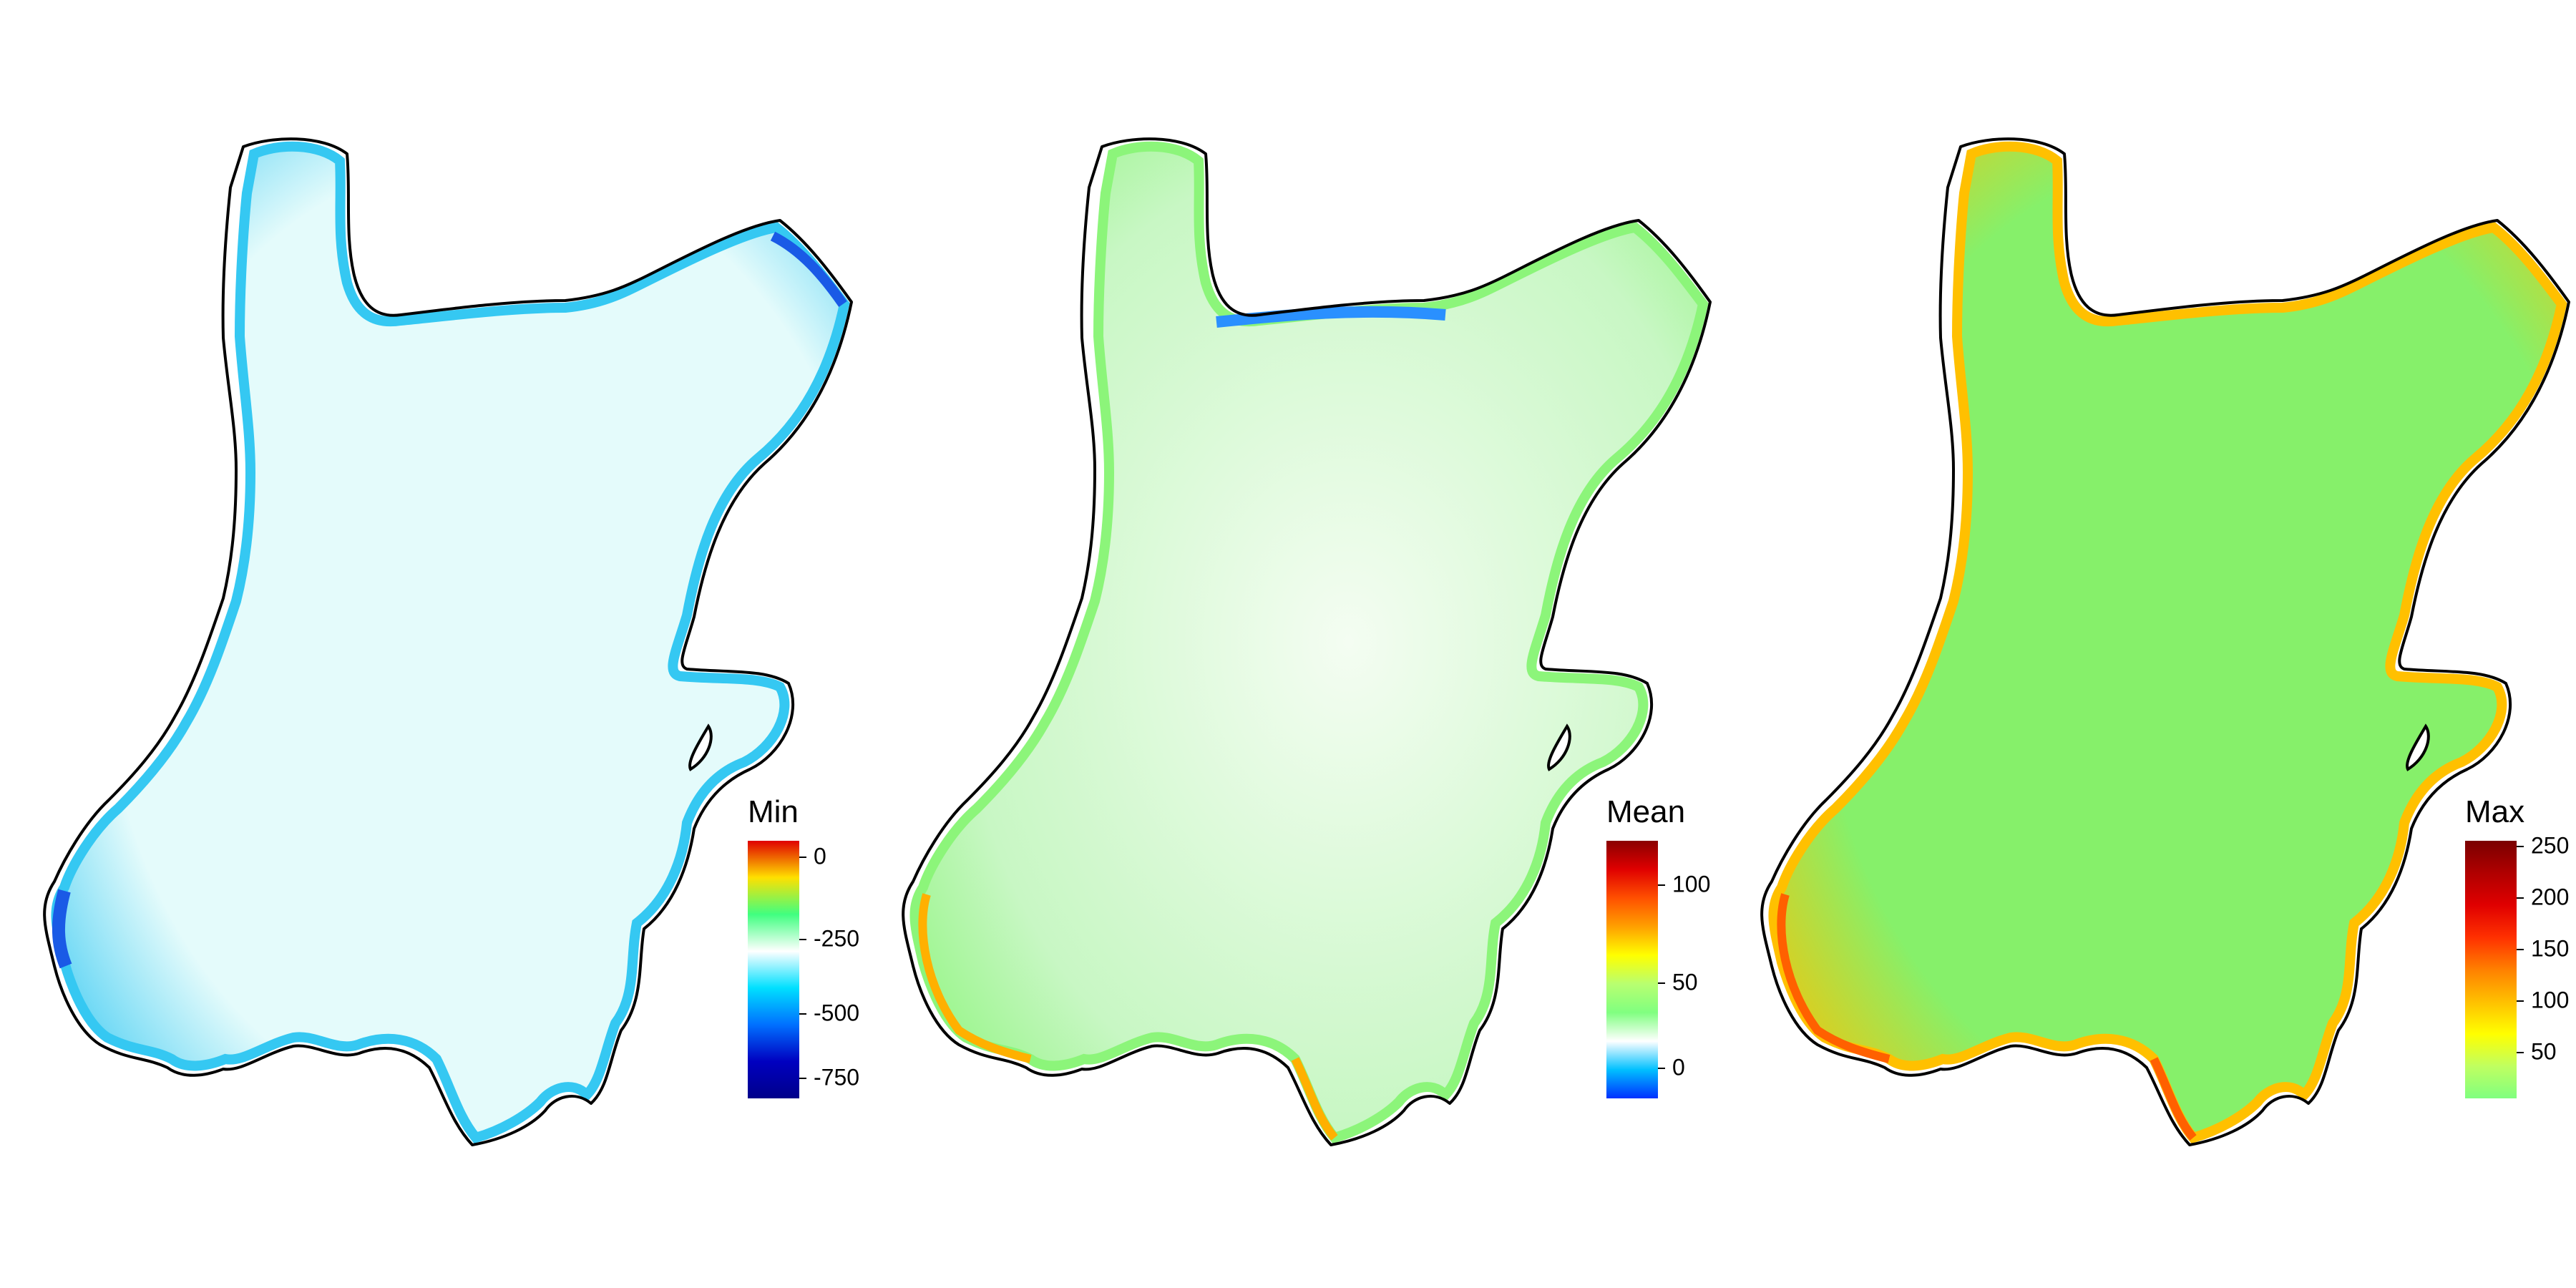 This screenshot has width=2576, height=1288. I want to click on cold-edge, so click(1331, 317).